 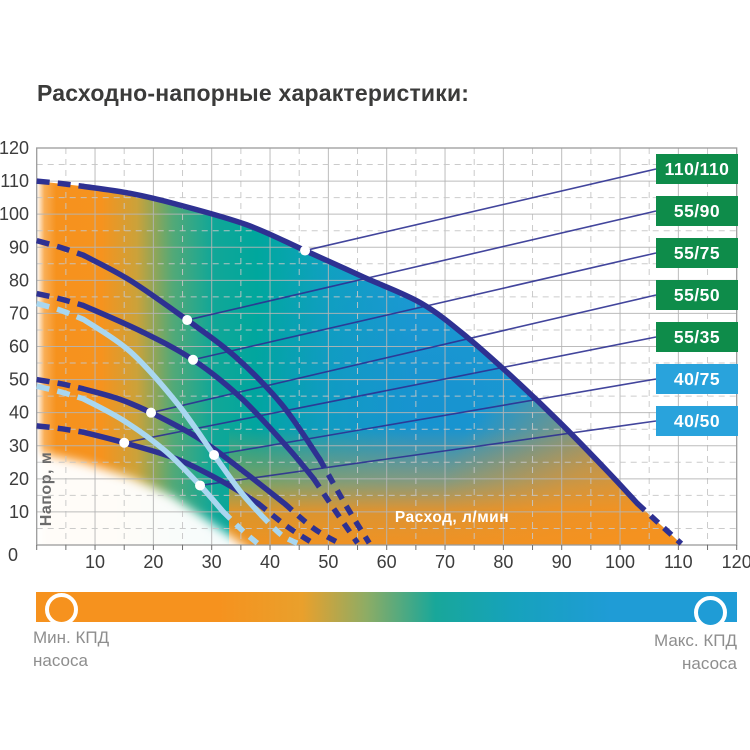 I want to click on curve-dash-end-55/50, so click(x=312, y=524).